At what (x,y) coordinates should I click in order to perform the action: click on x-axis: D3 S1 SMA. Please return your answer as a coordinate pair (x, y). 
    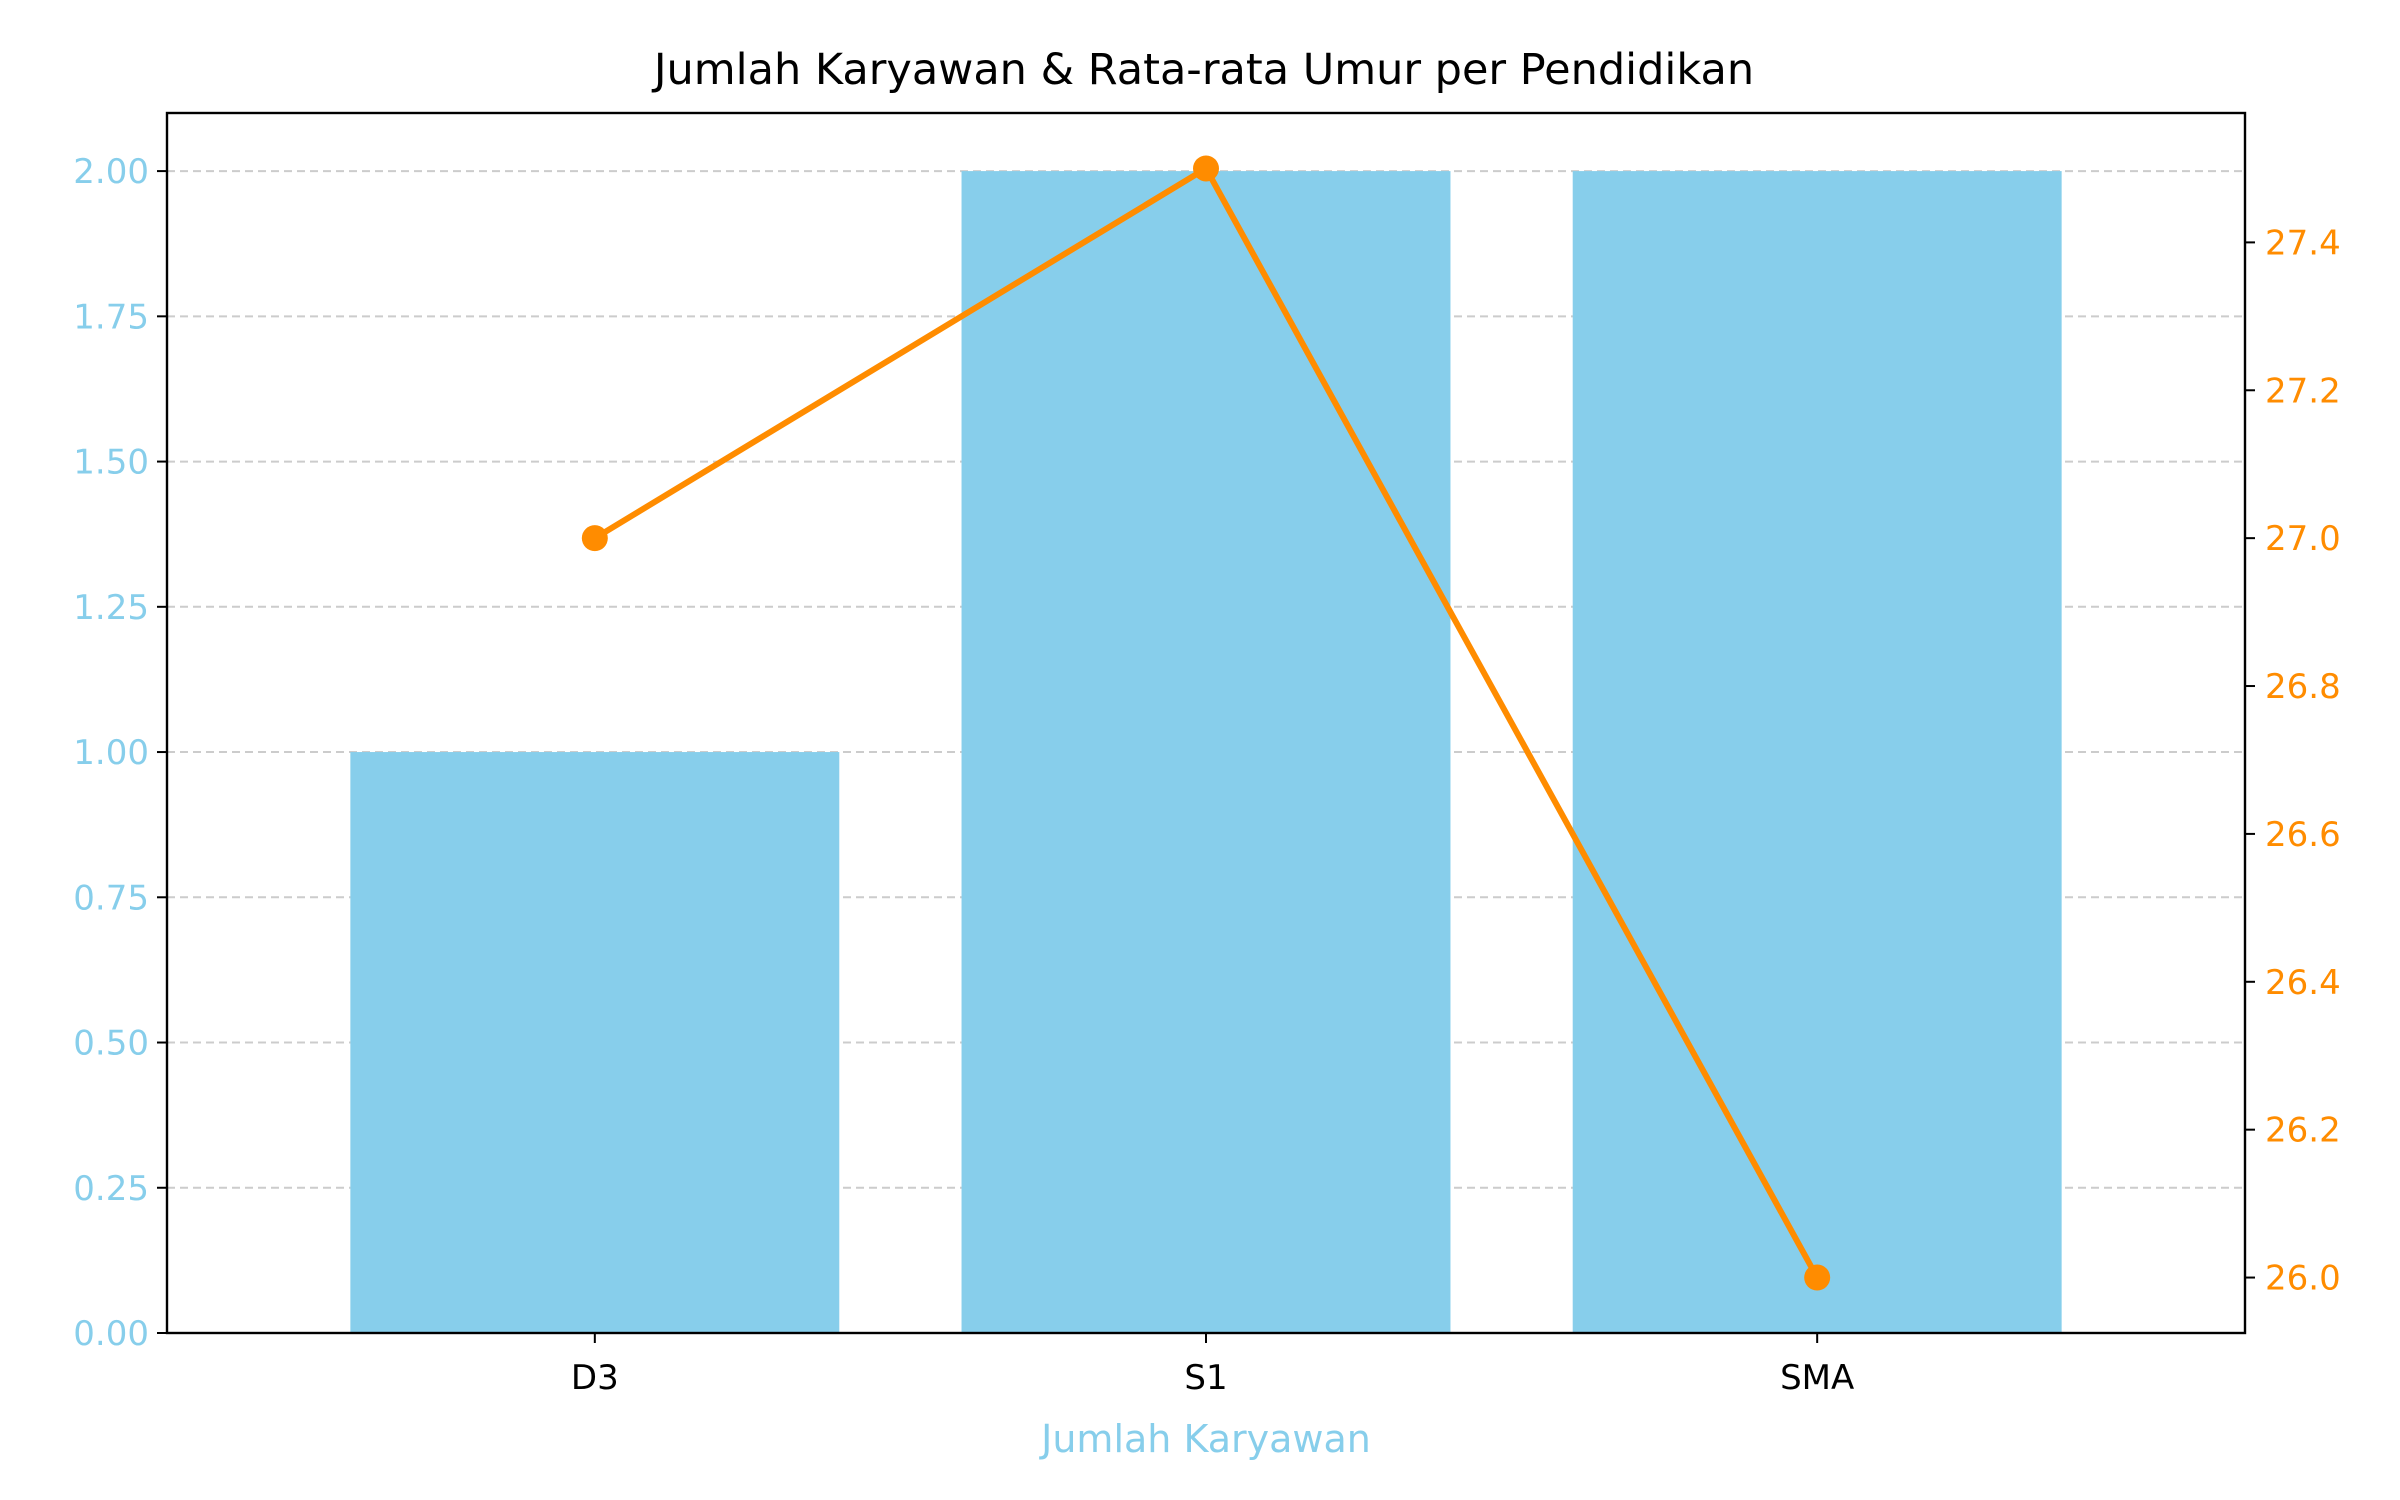
    Looking at the image, I should click on (1212, 1365).